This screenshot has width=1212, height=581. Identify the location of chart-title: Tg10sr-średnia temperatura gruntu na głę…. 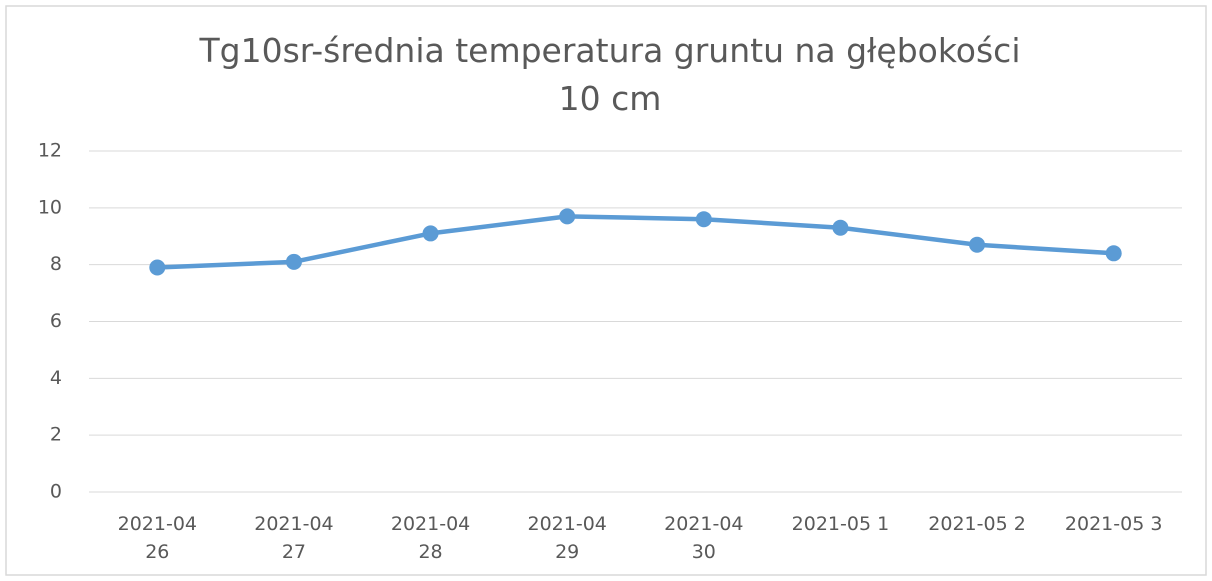
(609, 74).